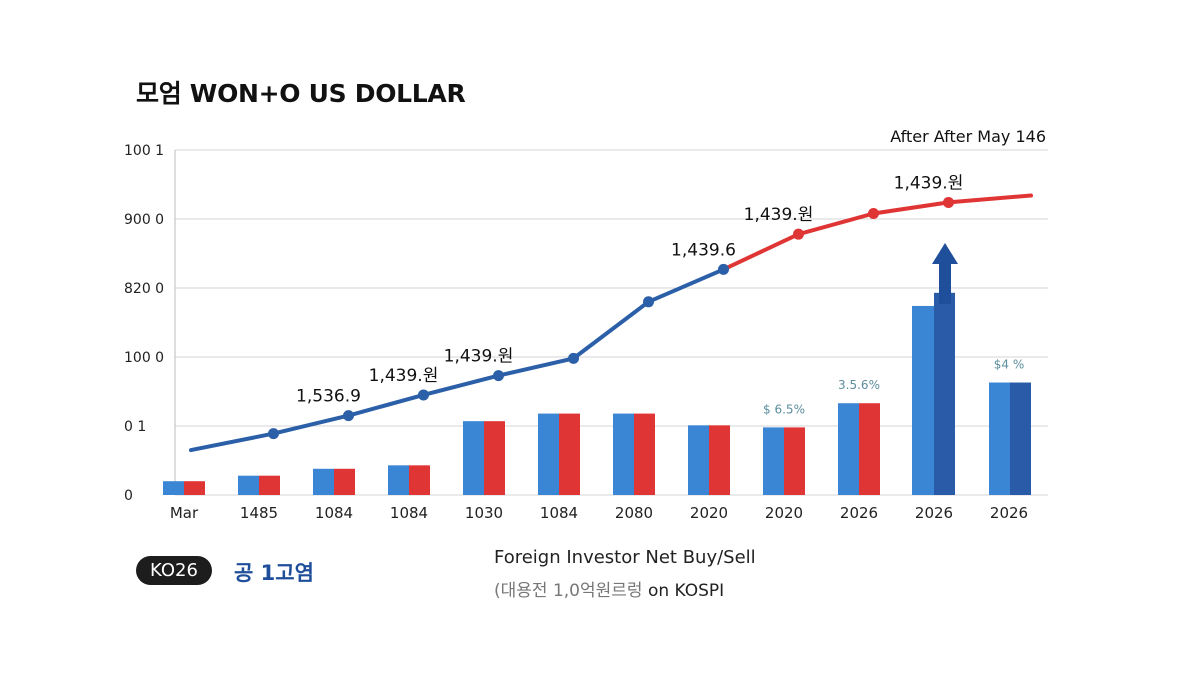  Describe the element at coordinates (625, 557) in the screenshot. I see `chart-subtitle: Foreign Investor Net Buy/Sell` at that location.